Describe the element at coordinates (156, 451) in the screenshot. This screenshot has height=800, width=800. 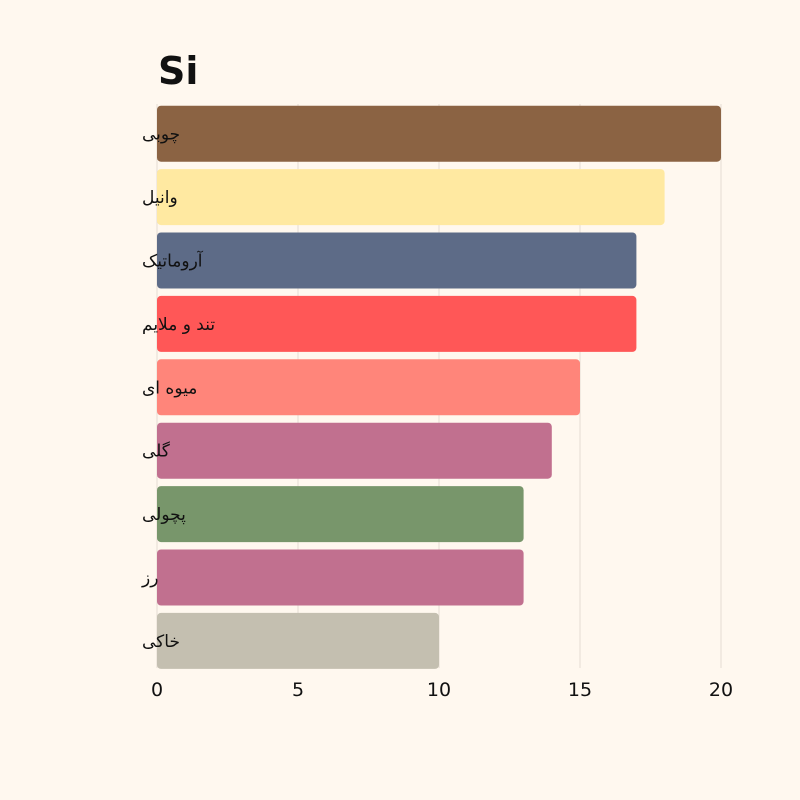
I see `category-label: گلی` at that location.